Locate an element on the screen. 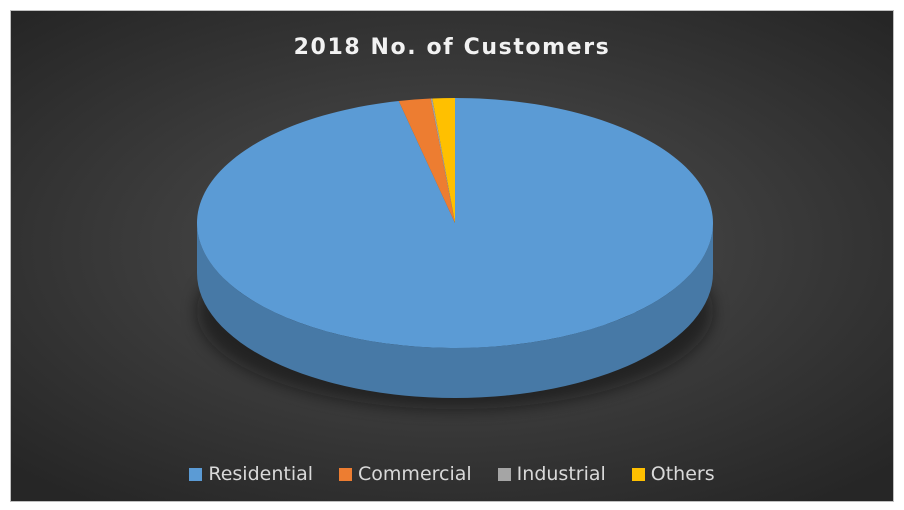  pie-slice-industrial is located at coordinates (442, 160).